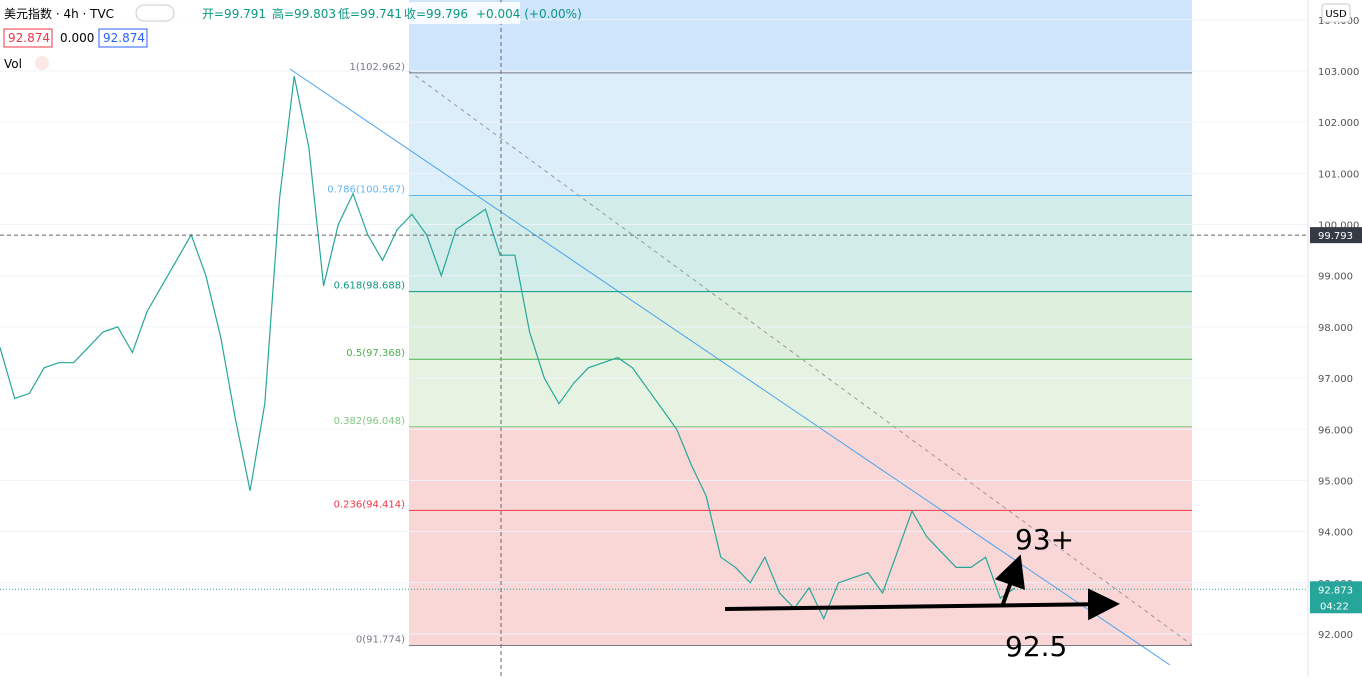 The height and width of the screenshot is (680, 1362). What do you see at coordinates (13, 64) in the screenshot?
I see `vol: Vol` at bounding box center [13, 64].